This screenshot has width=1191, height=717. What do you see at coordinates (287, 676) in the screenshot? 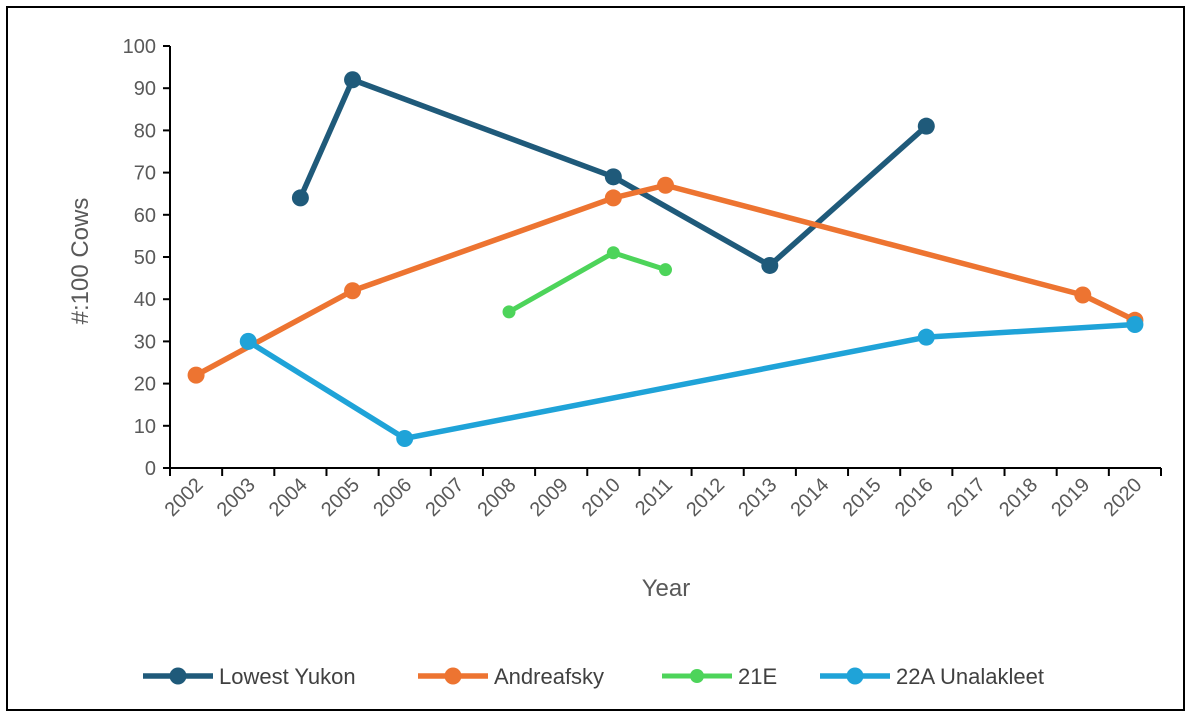
I see `legend-label: Lowest Yukon` at bounding box center [287, 676].